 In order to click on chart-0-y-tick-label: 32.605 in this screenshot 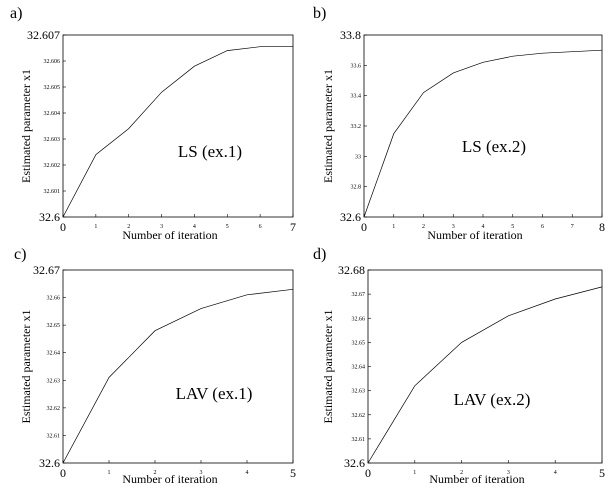, I will do `click(52, 88)`.